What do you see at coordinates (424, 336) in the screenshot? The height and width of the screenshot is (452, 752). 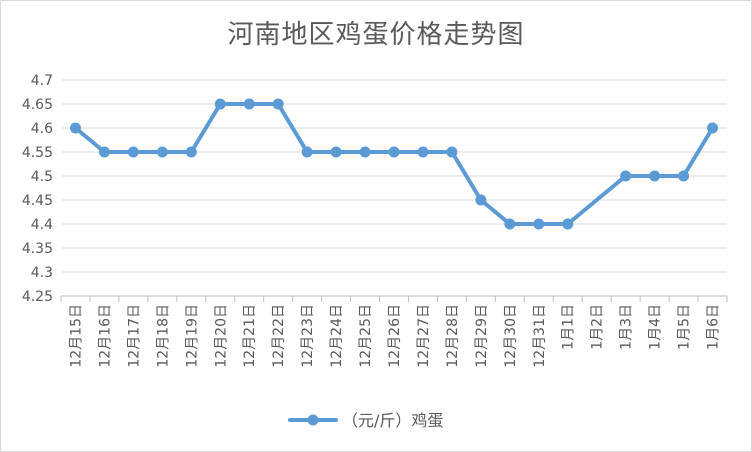 I see `x-tick-label: 12月27日` at bounding box center [424, 336].